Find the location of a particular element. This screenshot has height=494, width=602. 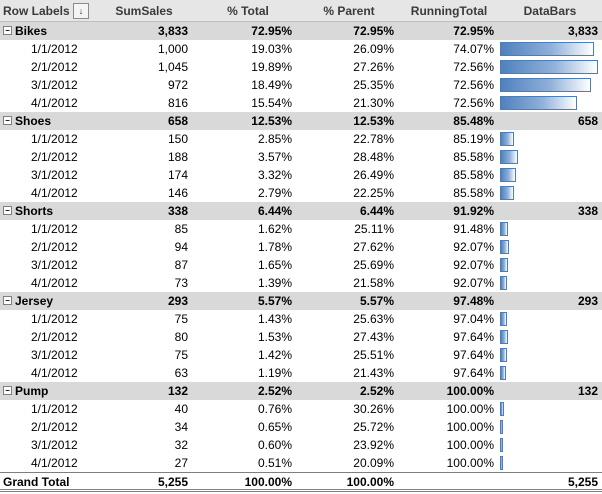

row-pct-total: 19.03% is located at coordinates (271, 49).